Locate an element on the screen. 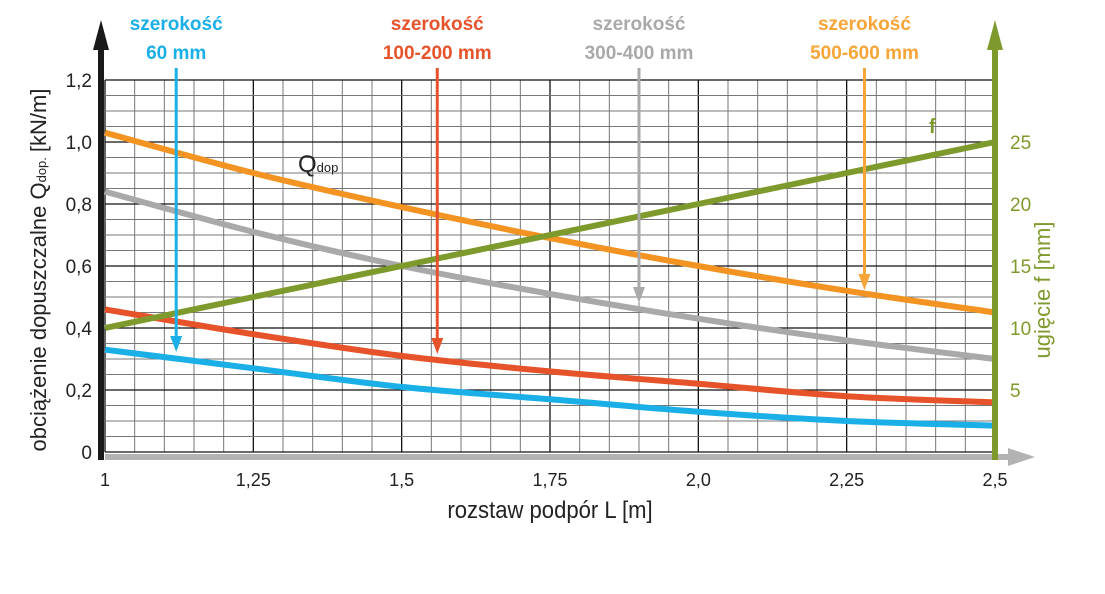  y2-axis-label: ugięcie f [mm] is located at coordinates (1042, 290).